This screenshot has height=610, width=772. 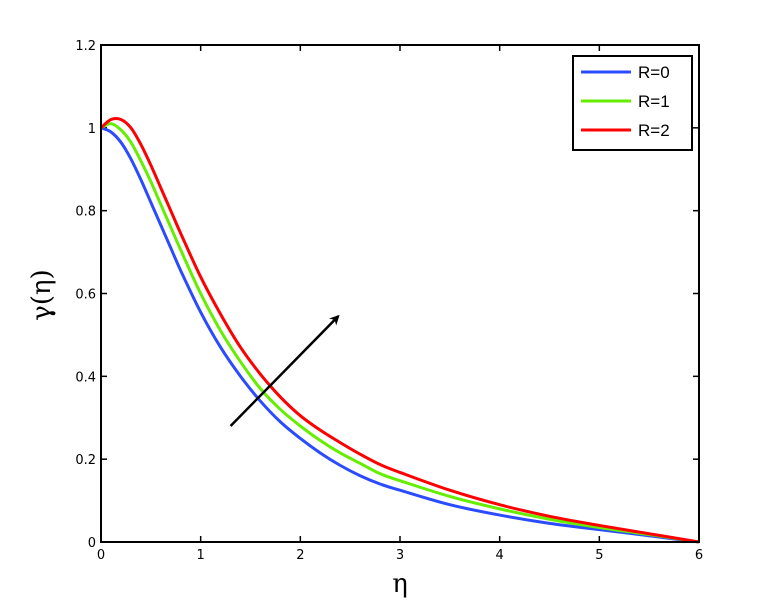 What do you see at coordinates (85, 46) in the screenshot?
I see `y-tick-label: 1.2` at bounding box center [85, 46].